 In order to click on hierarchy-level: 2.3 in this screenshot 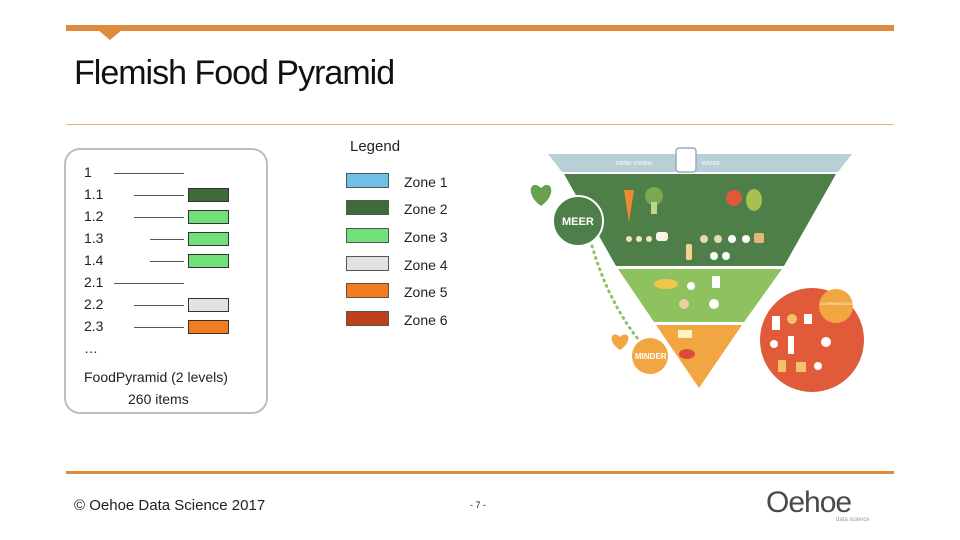, I will do `click(94, 326)`.